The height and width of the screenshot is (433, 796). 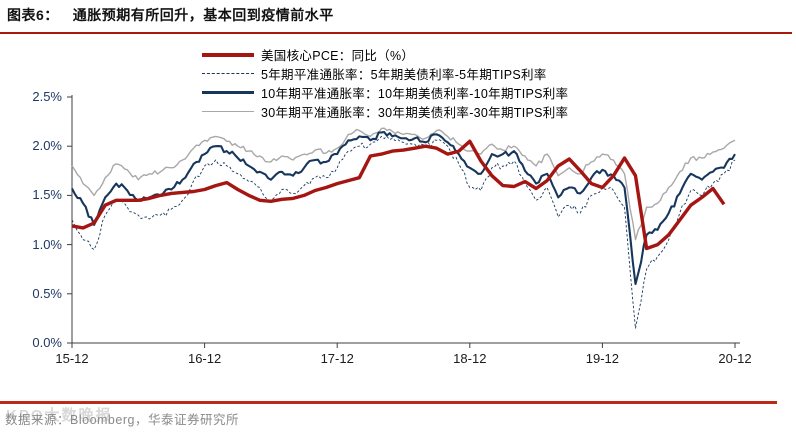 I want to click on legend-item-be10y: 10年期平准通胀率：10年期美债利率-10年期TIPS利率, so click(x=385, y=92).